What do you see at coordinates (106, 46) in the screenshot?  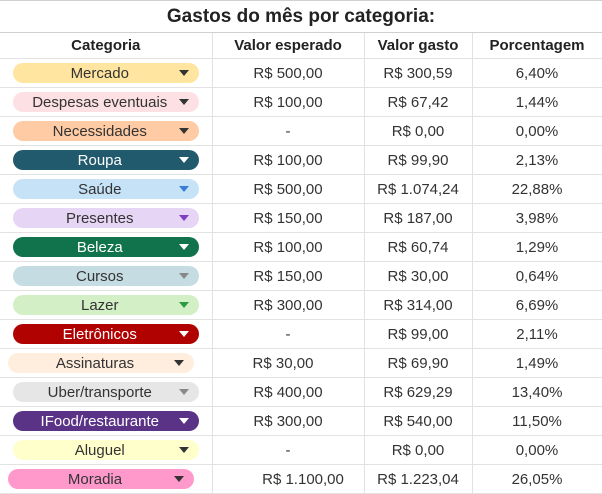 I see `header-category: Categoria` at bounding box center [106, 46].